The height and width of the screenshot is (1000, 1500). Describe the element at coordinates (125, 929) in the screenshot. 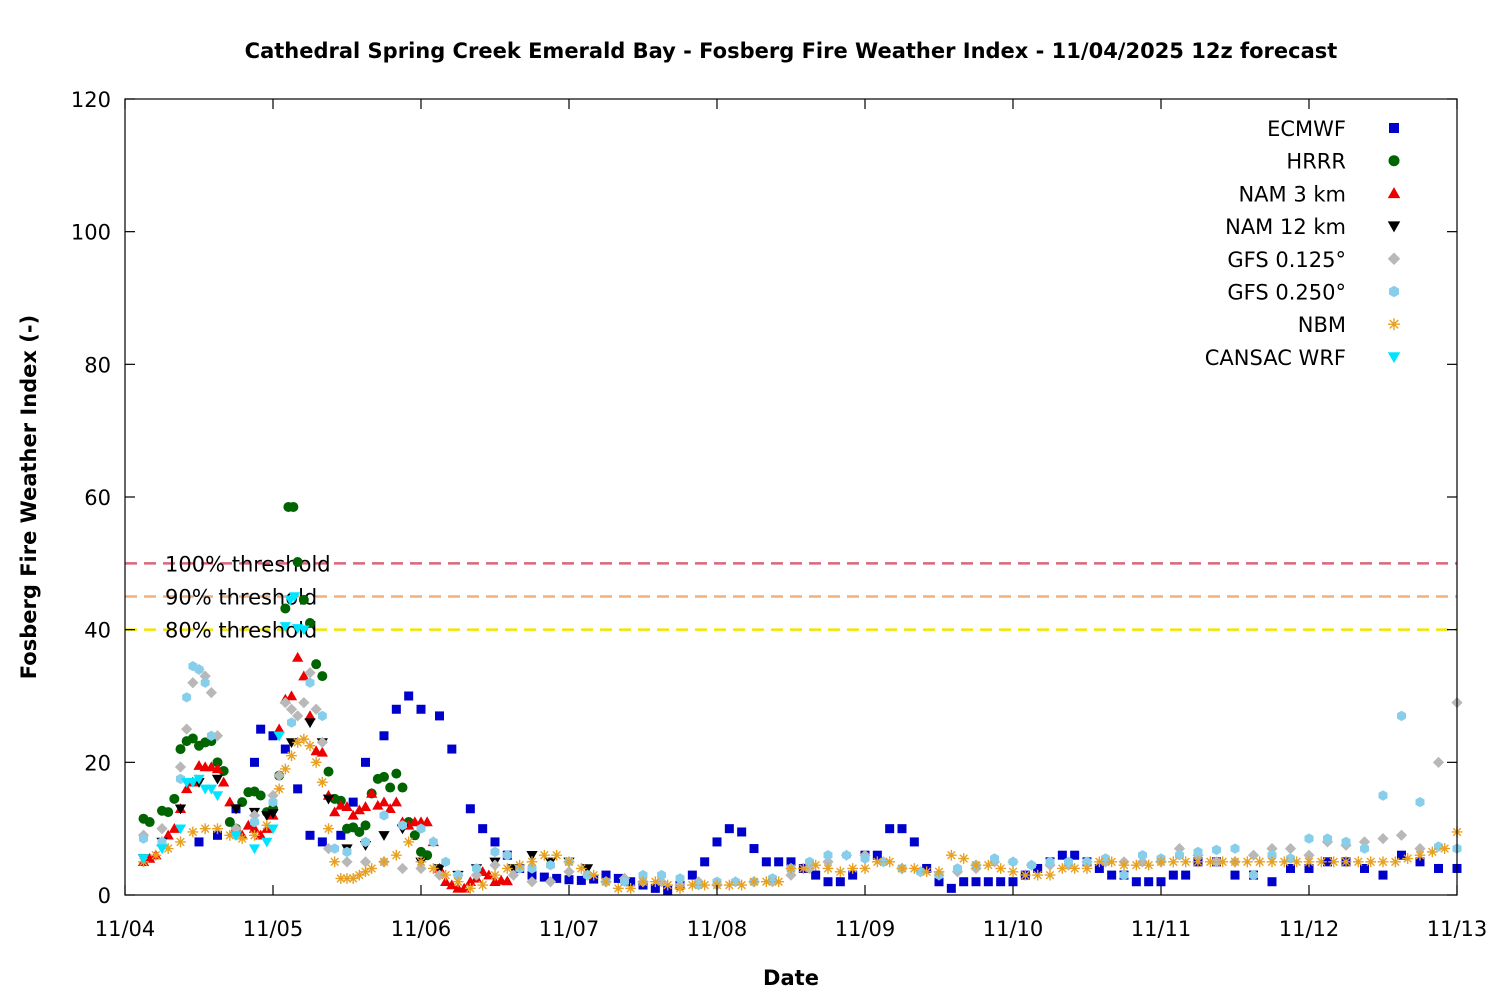

I see `x-tick-label: 11/04` at that location.